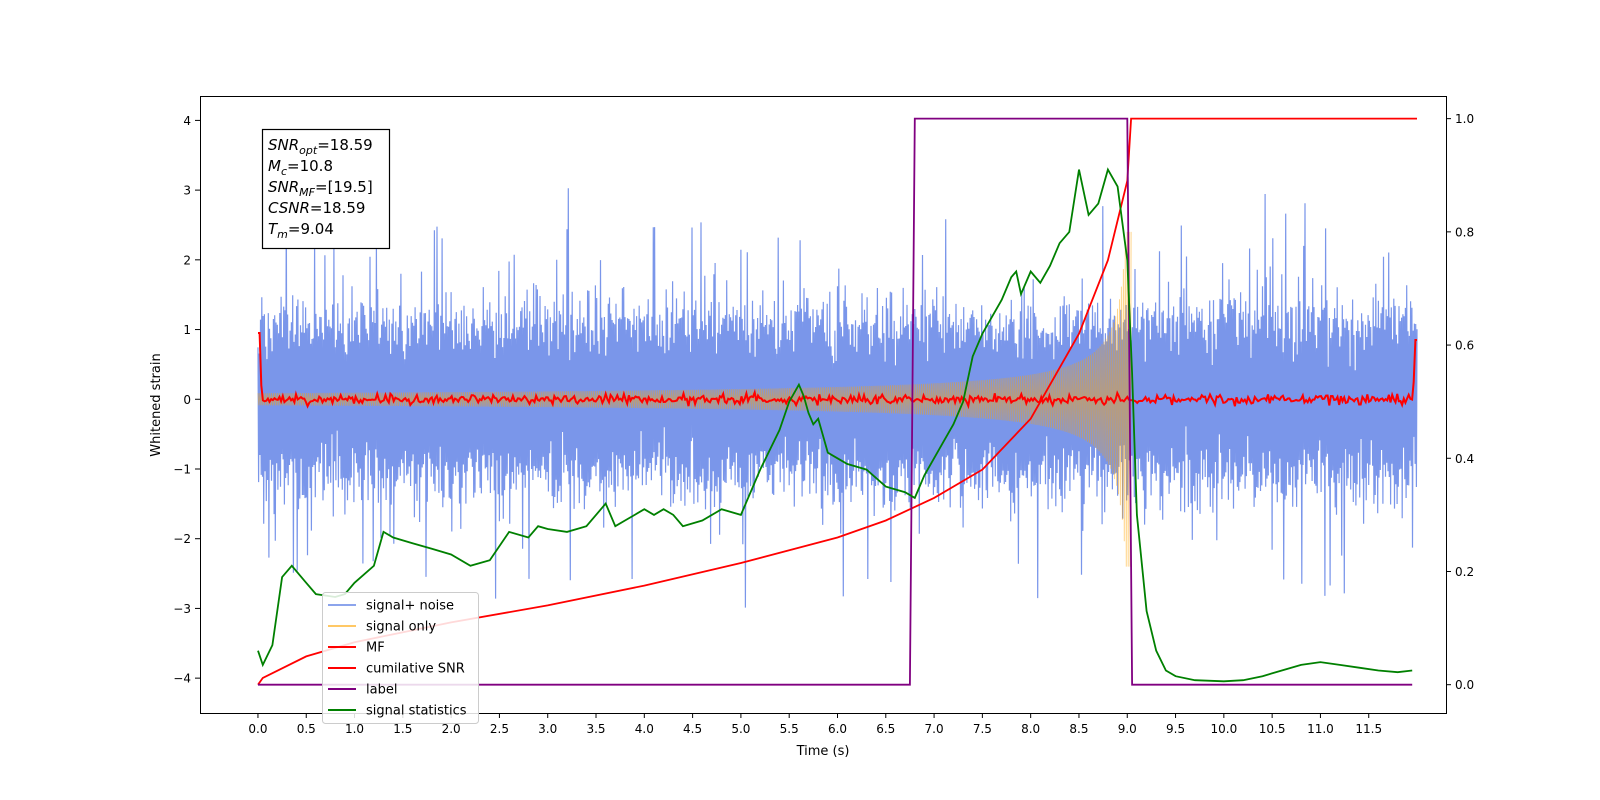 This screenshot has width=1600, height=800. Describe the element at coordinates (595, 729) in the screenshot. I see `x-tick-label: 3.5` at that location.